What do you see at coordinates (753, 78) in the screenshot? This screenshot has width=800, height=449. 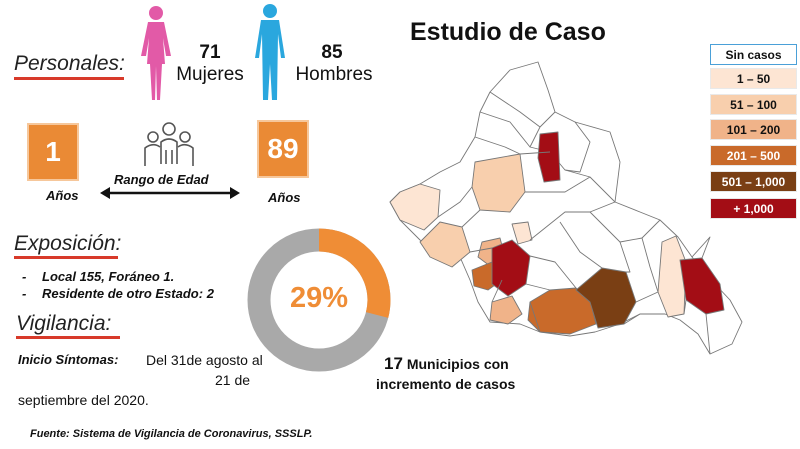 I see `legend-item: 1 – 50` at bounding box center [753, 78].